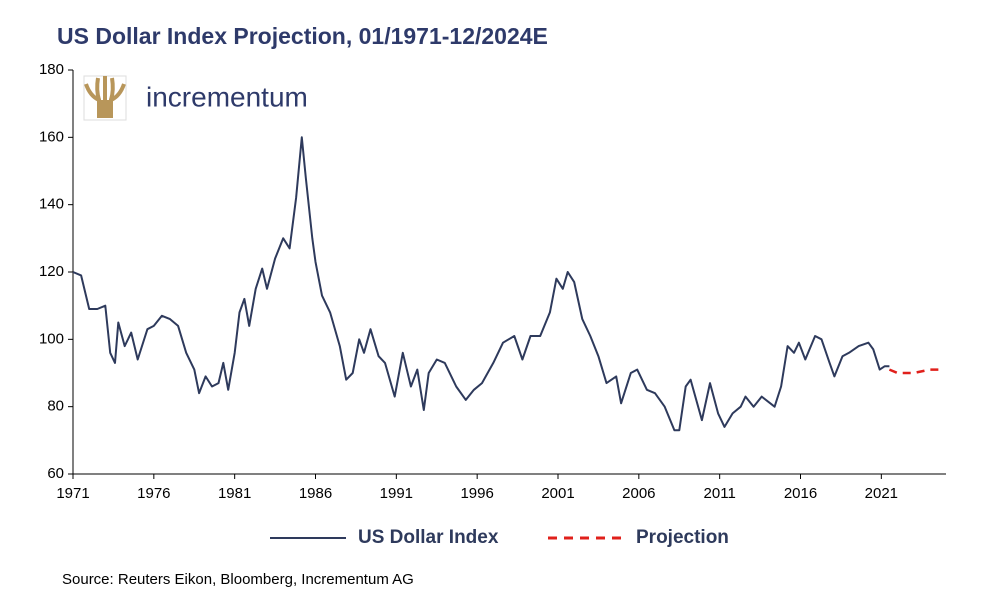 Image resolution: width=982 pixels, height=616 pixels. What do you see at coordinates (682, 537) in the screenshot?
I see `legend-label: Projection` at bounding box center [682, 537].